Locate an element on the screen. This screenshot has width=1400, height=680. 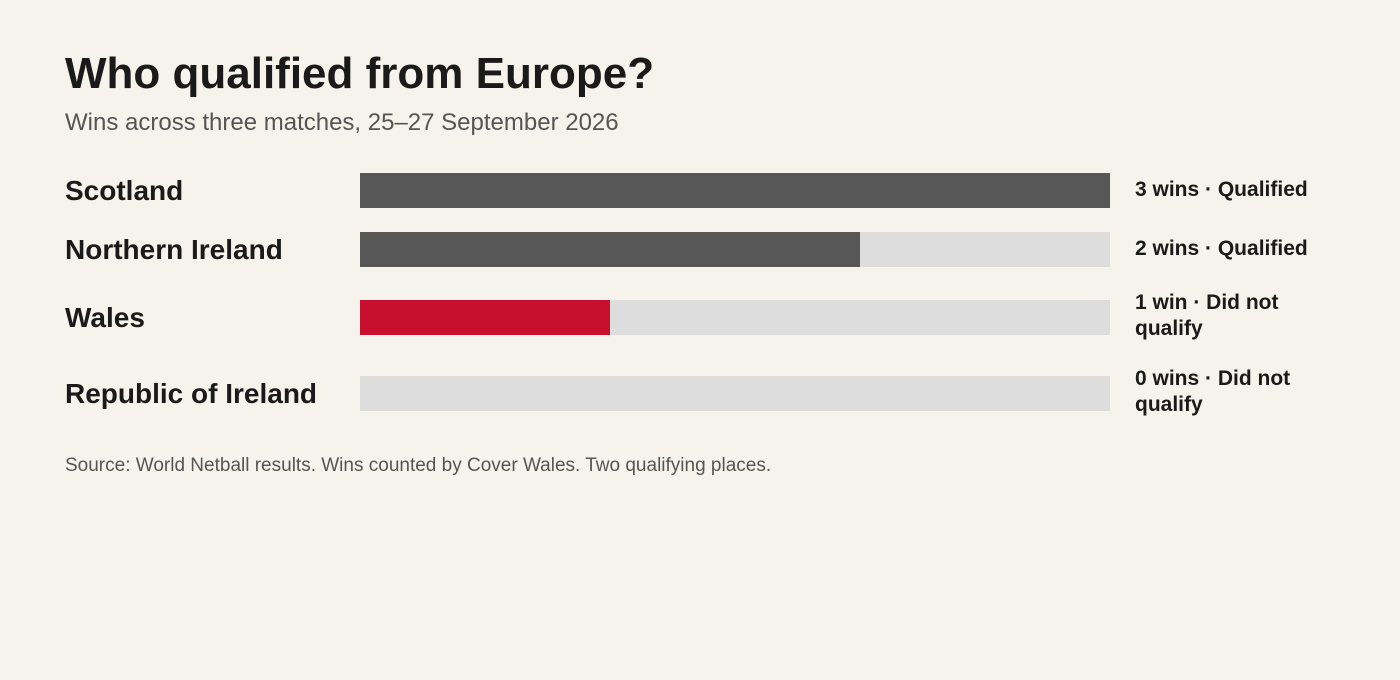
value-label: 2 wins · Qualified is located at coordinates (1221, 248).